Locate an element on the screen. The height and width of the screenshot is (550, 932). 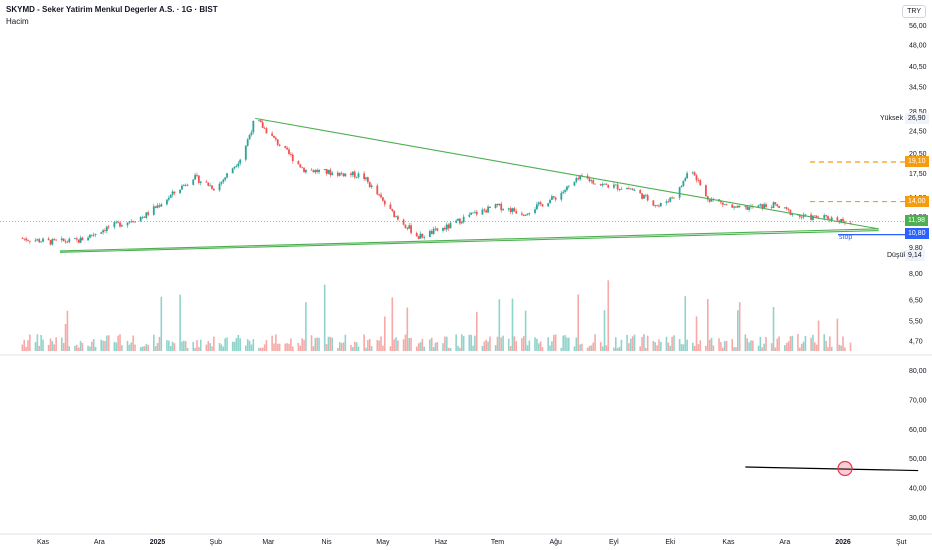
price-tick-label: 8,00 is located at coordinates (916, 274).